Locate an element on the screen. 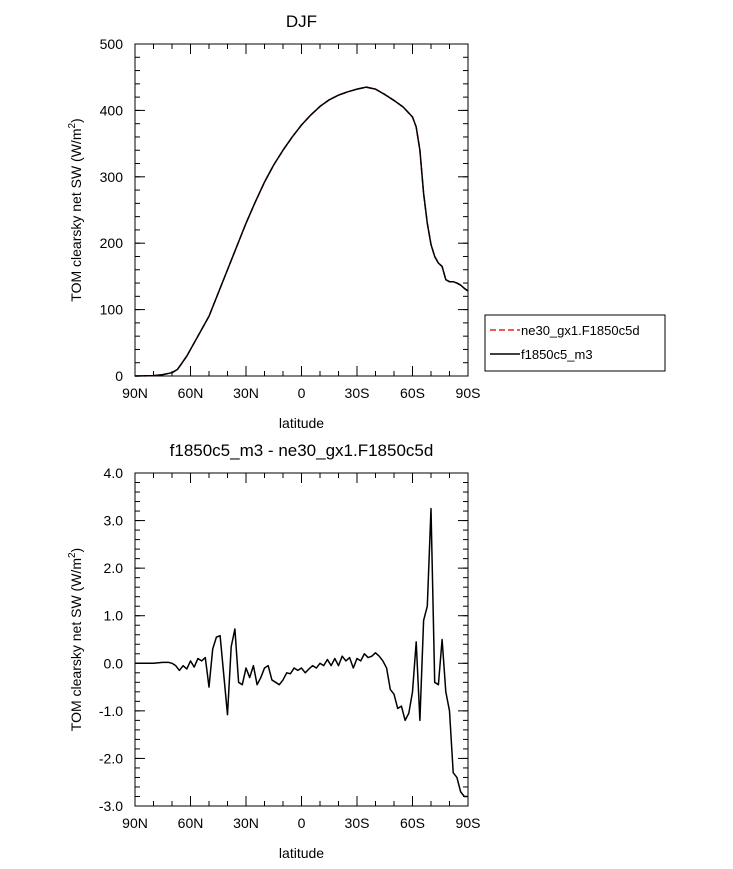 The width and height of the screenshot is (733, 869). y-tick-label: 3.0 is located at coordinates (114, 521).